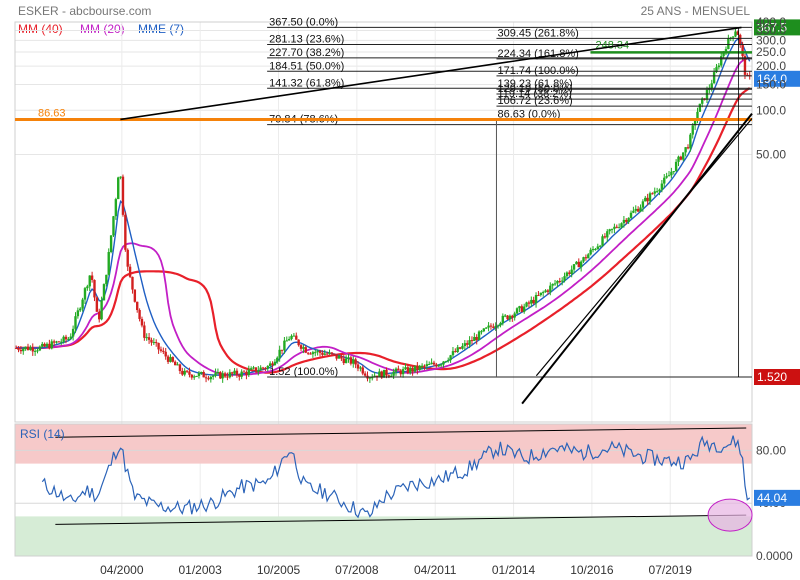  Describe the element at coordinates (771, 110) in the screenshot. I see `price-axis-label-6: 100.0` at that location.